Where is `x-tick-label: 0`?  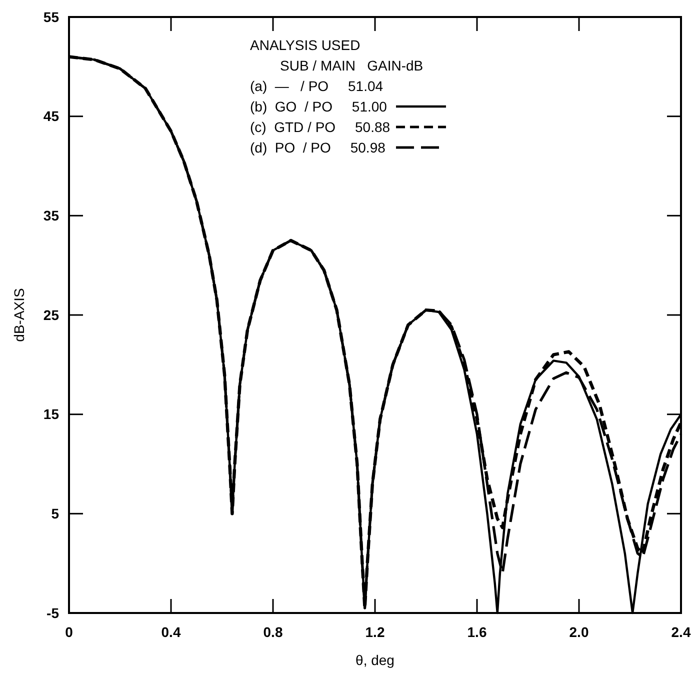 x-tick-label: 0 is located at coordinates (69, 632).